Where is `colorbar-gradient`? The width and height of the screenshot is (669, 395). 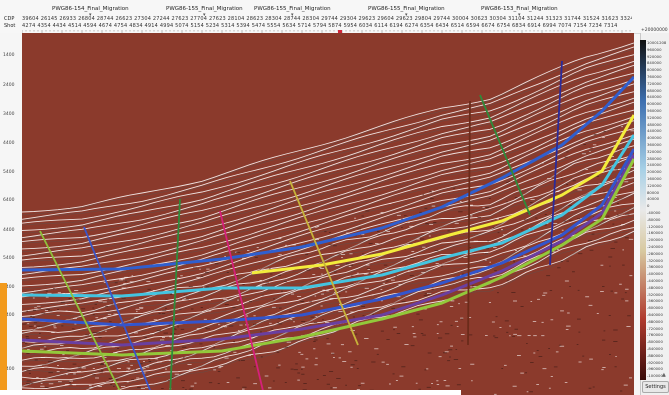 colorbar-gradient is located at coordinates (643, 210).